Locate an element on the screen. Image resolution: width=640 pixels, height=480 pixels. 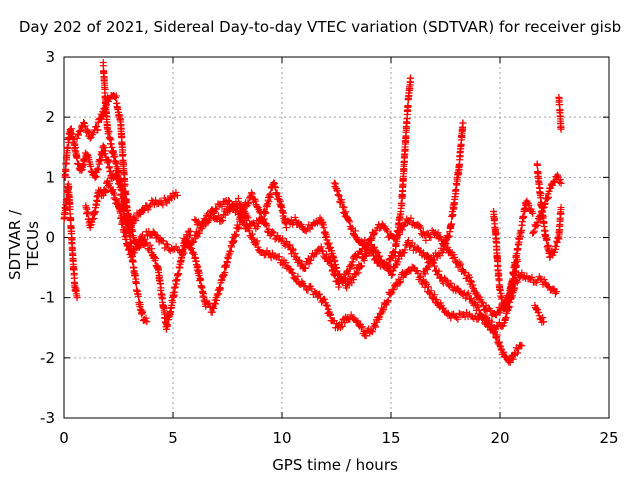
x-tick-label: 20 is located at coordinates (499, 438).